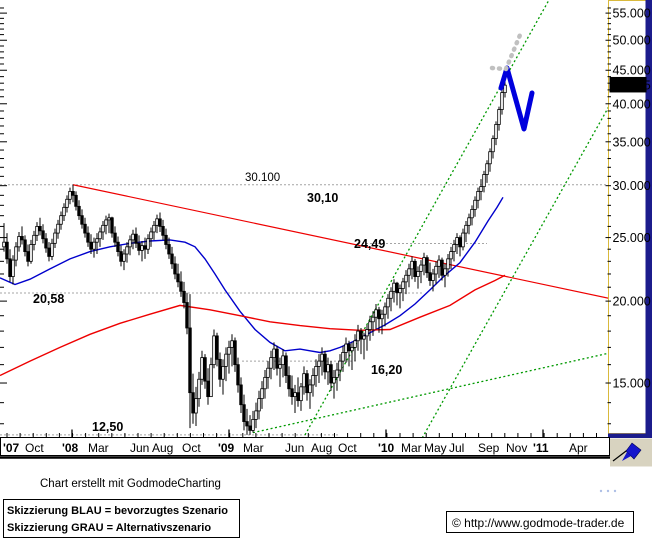 This screenshot has height=544, width=652. Describe the element at coordinates (632, 104) in the screenshot. I see `y-axis-label: 40.000` at that location.